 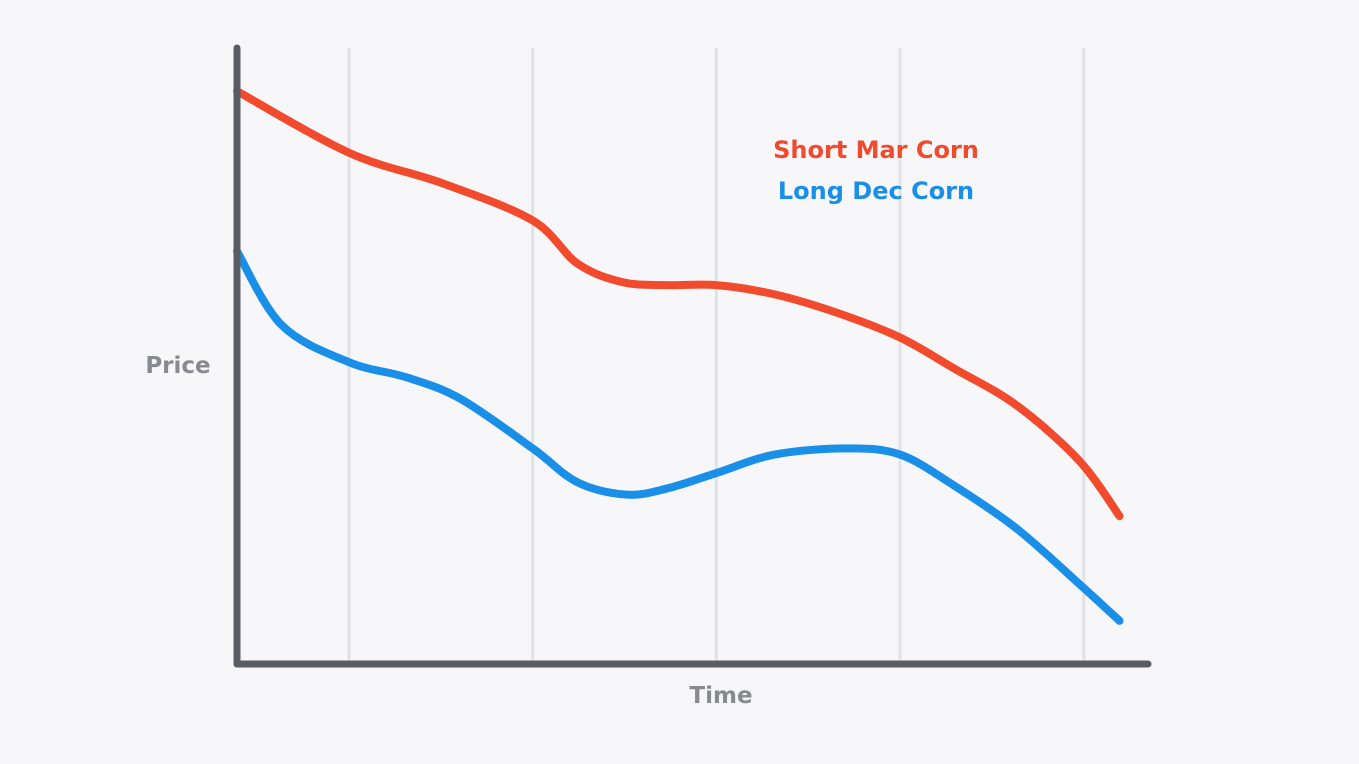 I want to click on y-axis-label: Price, so click(x=177, y=366).